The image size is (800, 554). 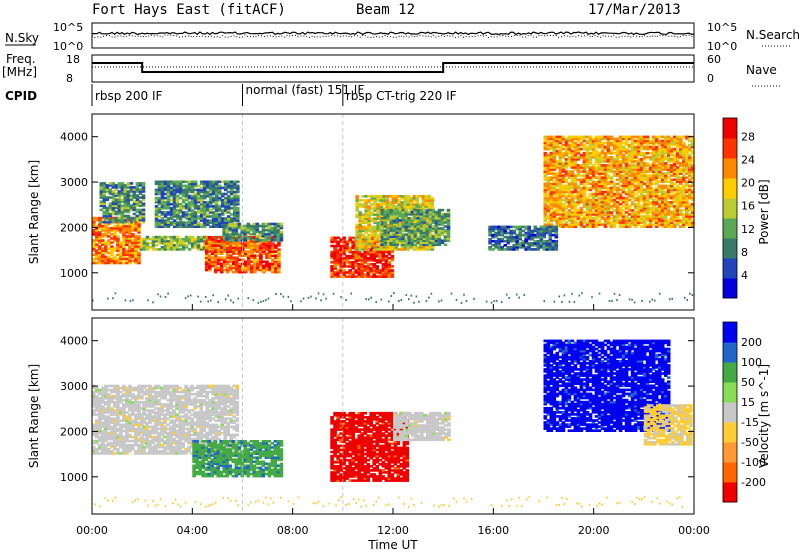 What do you see at coordinates (722, 46) in the screenshot?
I see `nsearch-tick-low: 10^0` at bounding box center [722, 46].